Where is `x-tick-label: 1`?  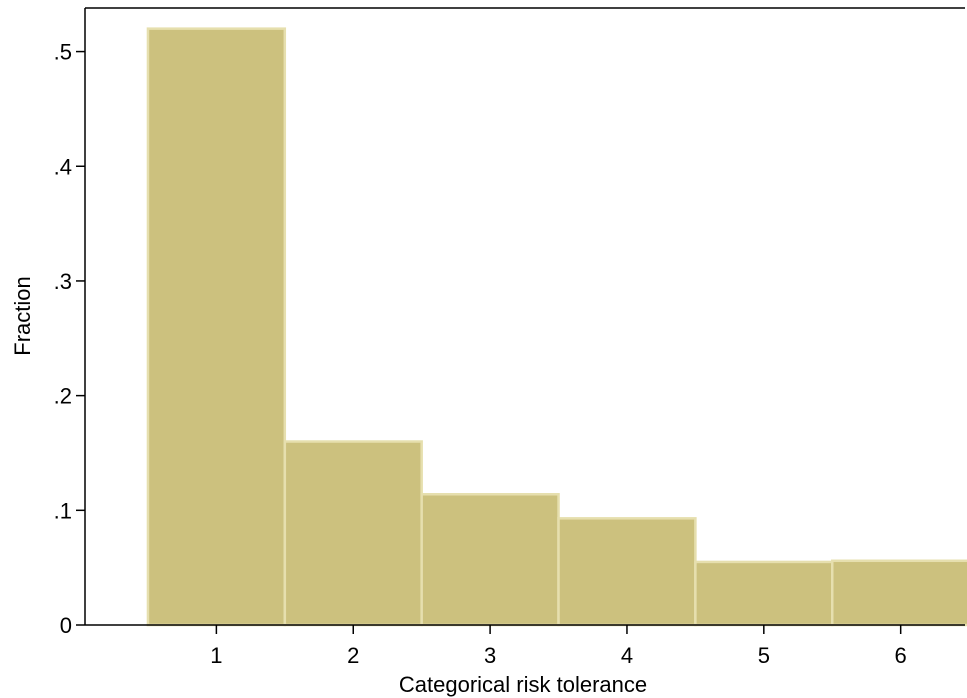 x-tick-label: 1 is located at coordinates (216, 655).